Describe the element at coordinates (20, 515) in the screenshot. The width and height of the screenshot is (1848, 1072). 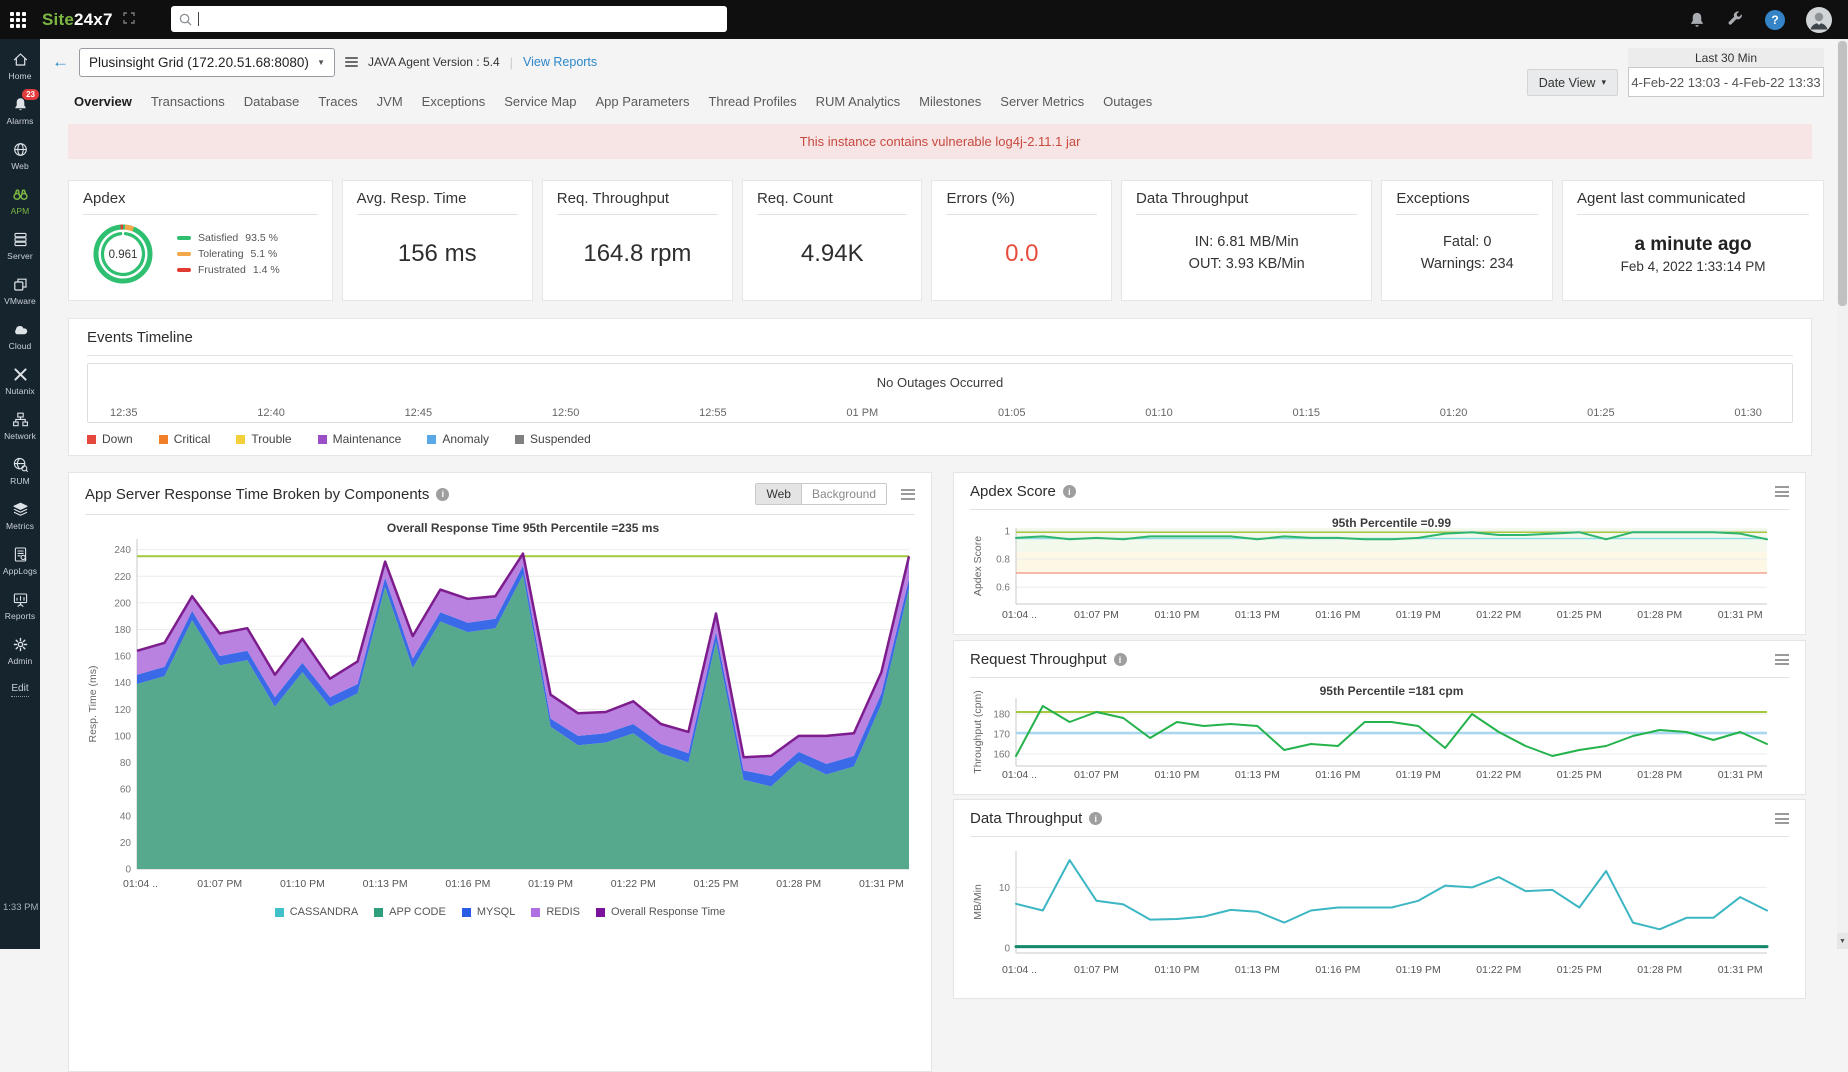
I see `sidebar-item-metrics: Metrics` at that location.